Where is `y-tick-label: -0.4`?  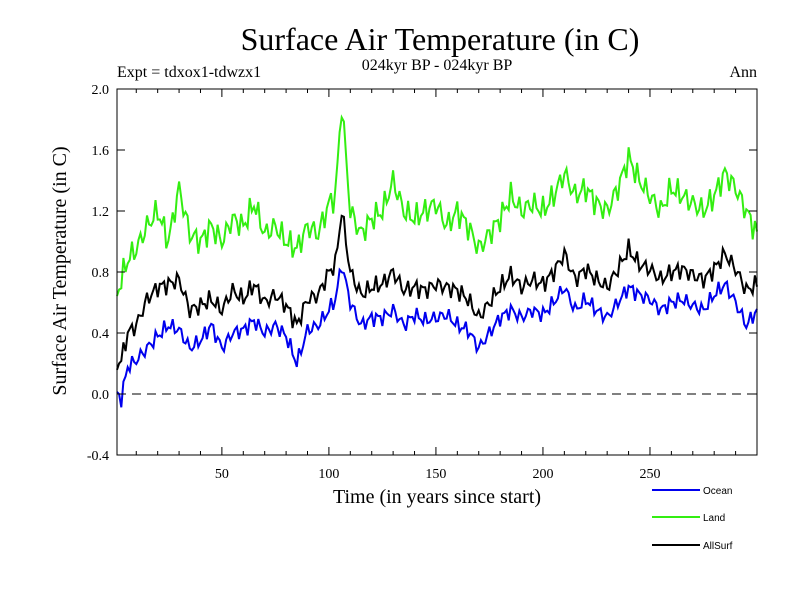
y-tick-label: -0.4 is located at coordinates (98, 456).